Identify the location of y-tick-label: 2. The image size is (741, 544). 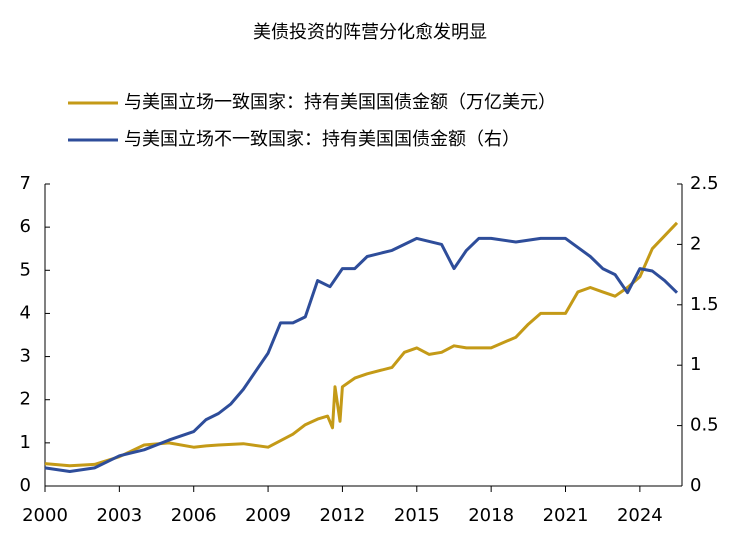
(25, 399).